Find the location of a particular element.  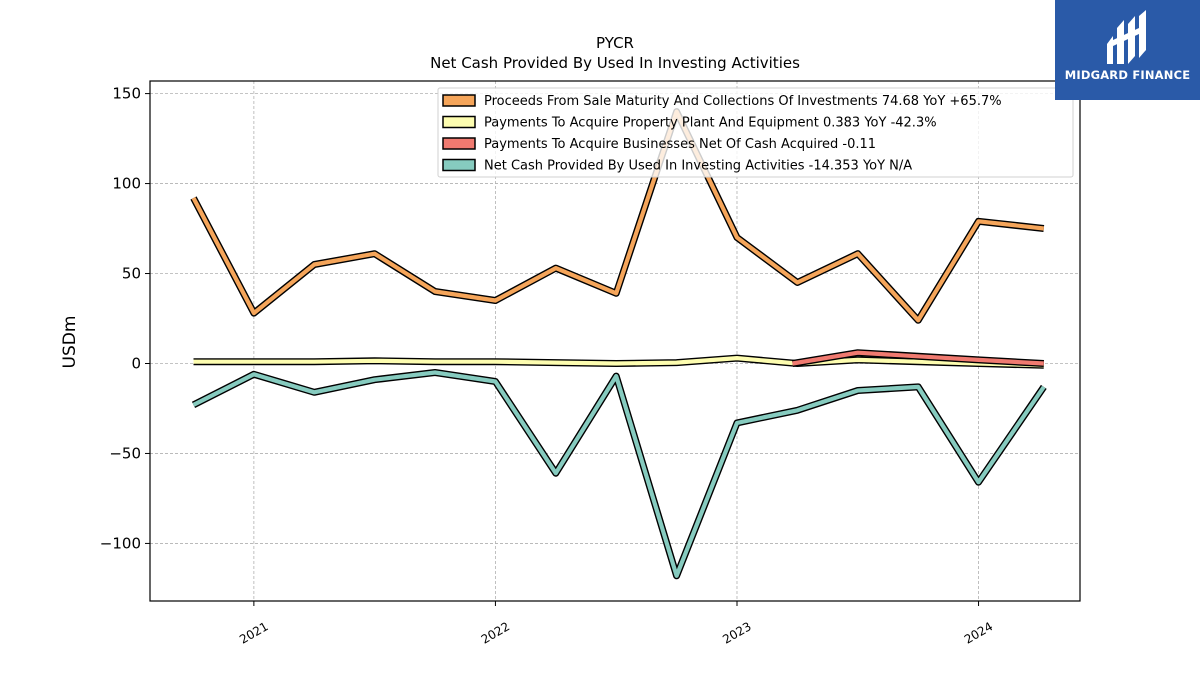

y-tick-label: −100 is located at coordinates (120, 543).